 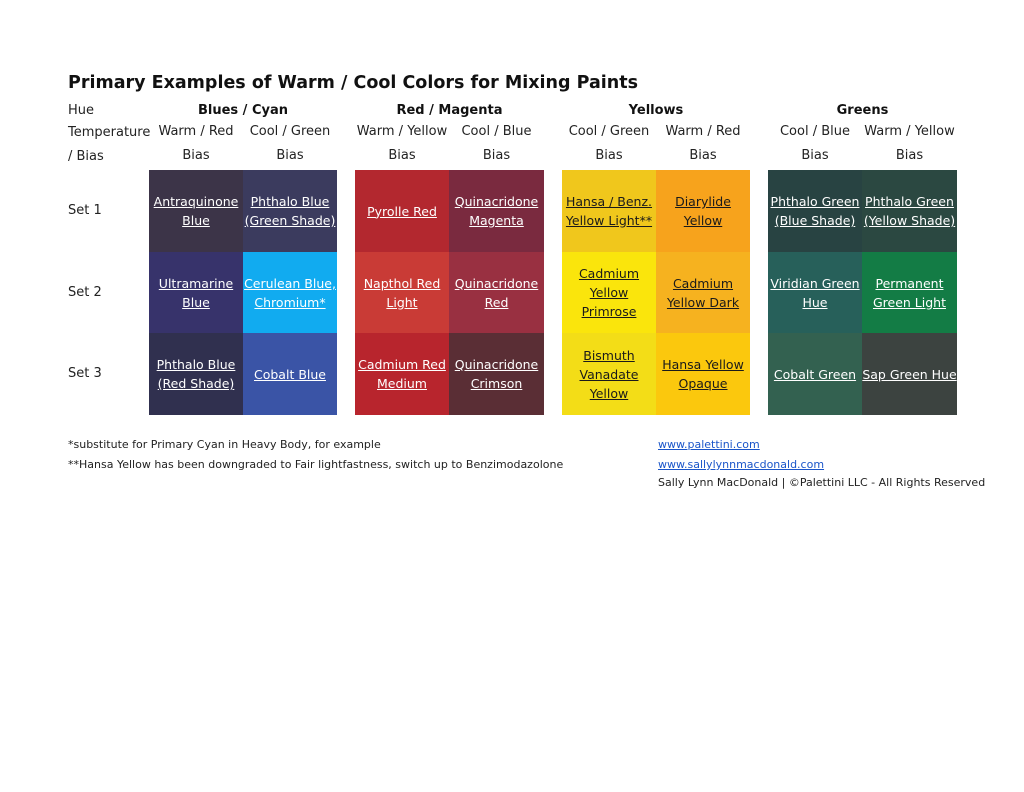 I want to click on swatch-link: Hansa Yellow Opaque, so click(x=703, y=374).